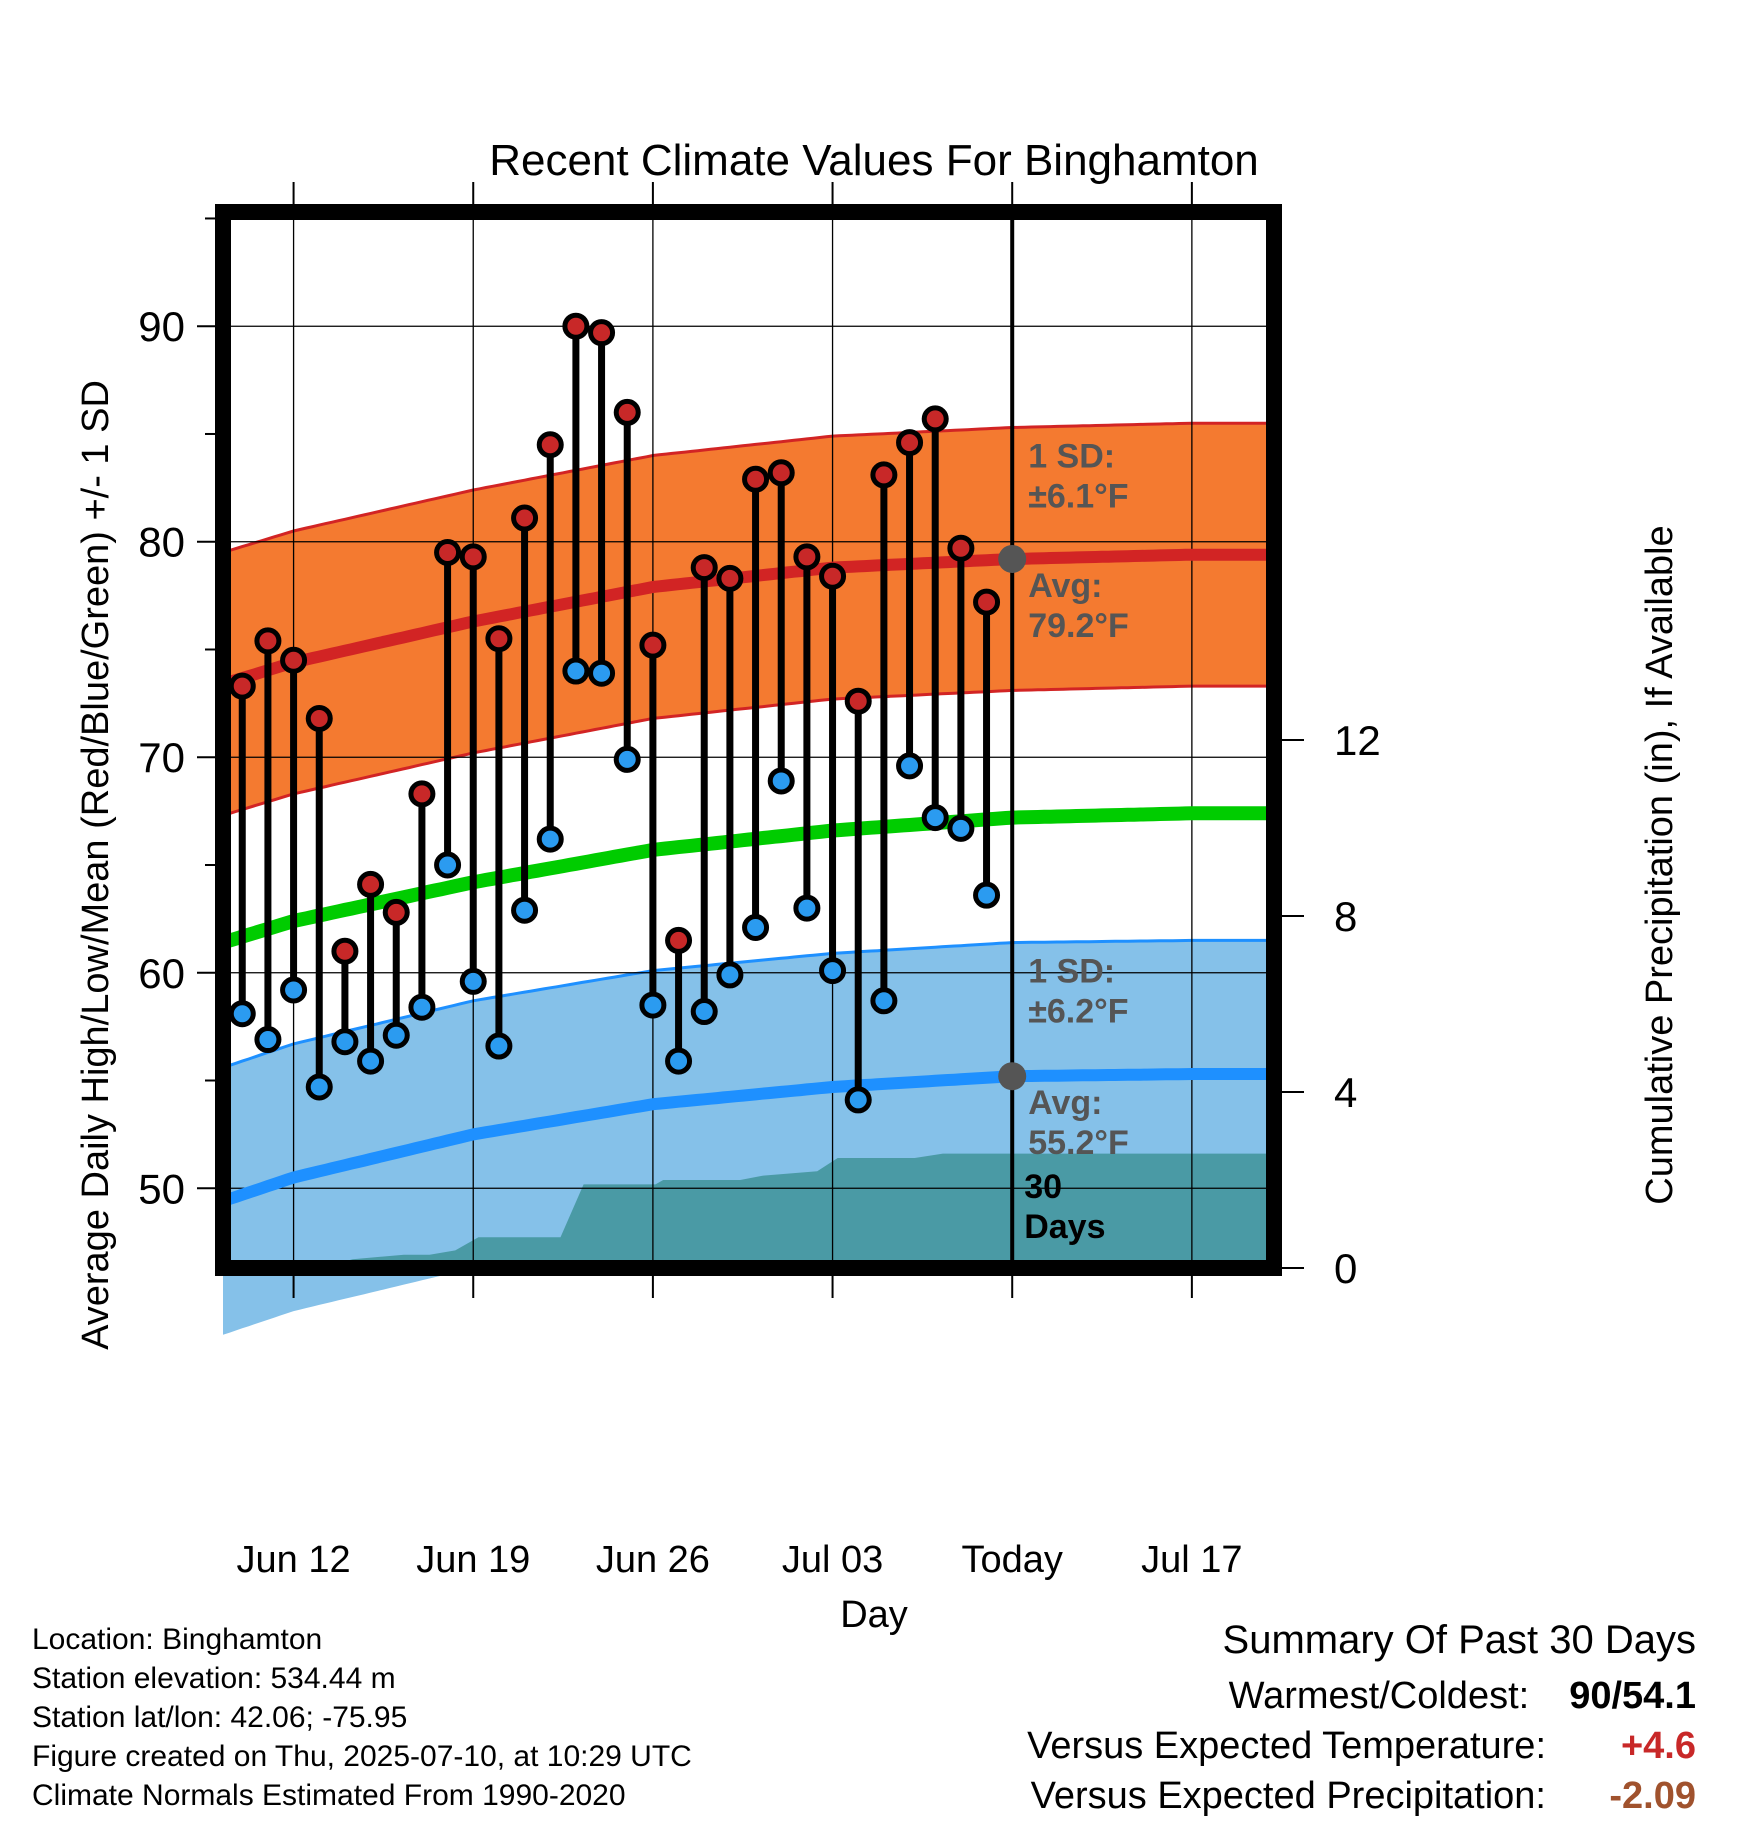 The image size is (1748, 1828). I want to click on x-tick-label: Jun 26, so click(653, 1560).